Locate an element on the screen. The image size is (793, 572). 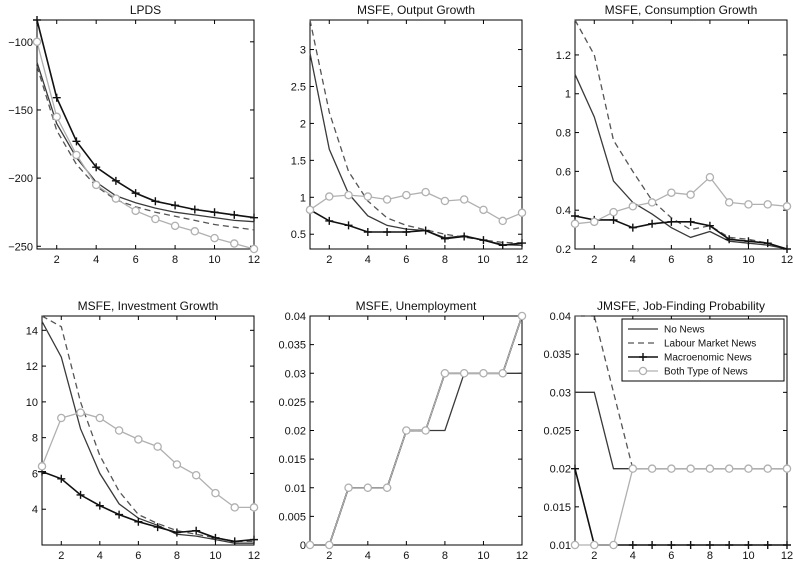
panel-title: LPDS is located at coordinates (145, 10).